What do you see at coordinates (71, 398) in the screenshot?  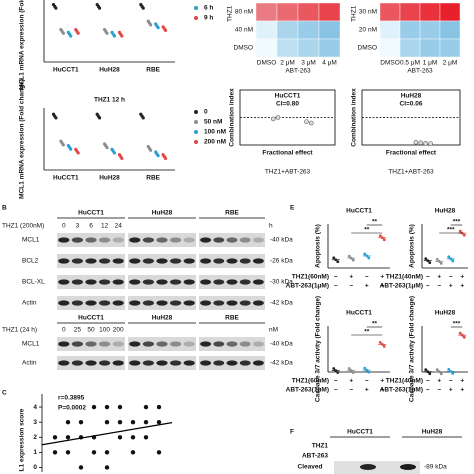 I see `stat-label: r=0.3895` at bounding box center [71, 398].